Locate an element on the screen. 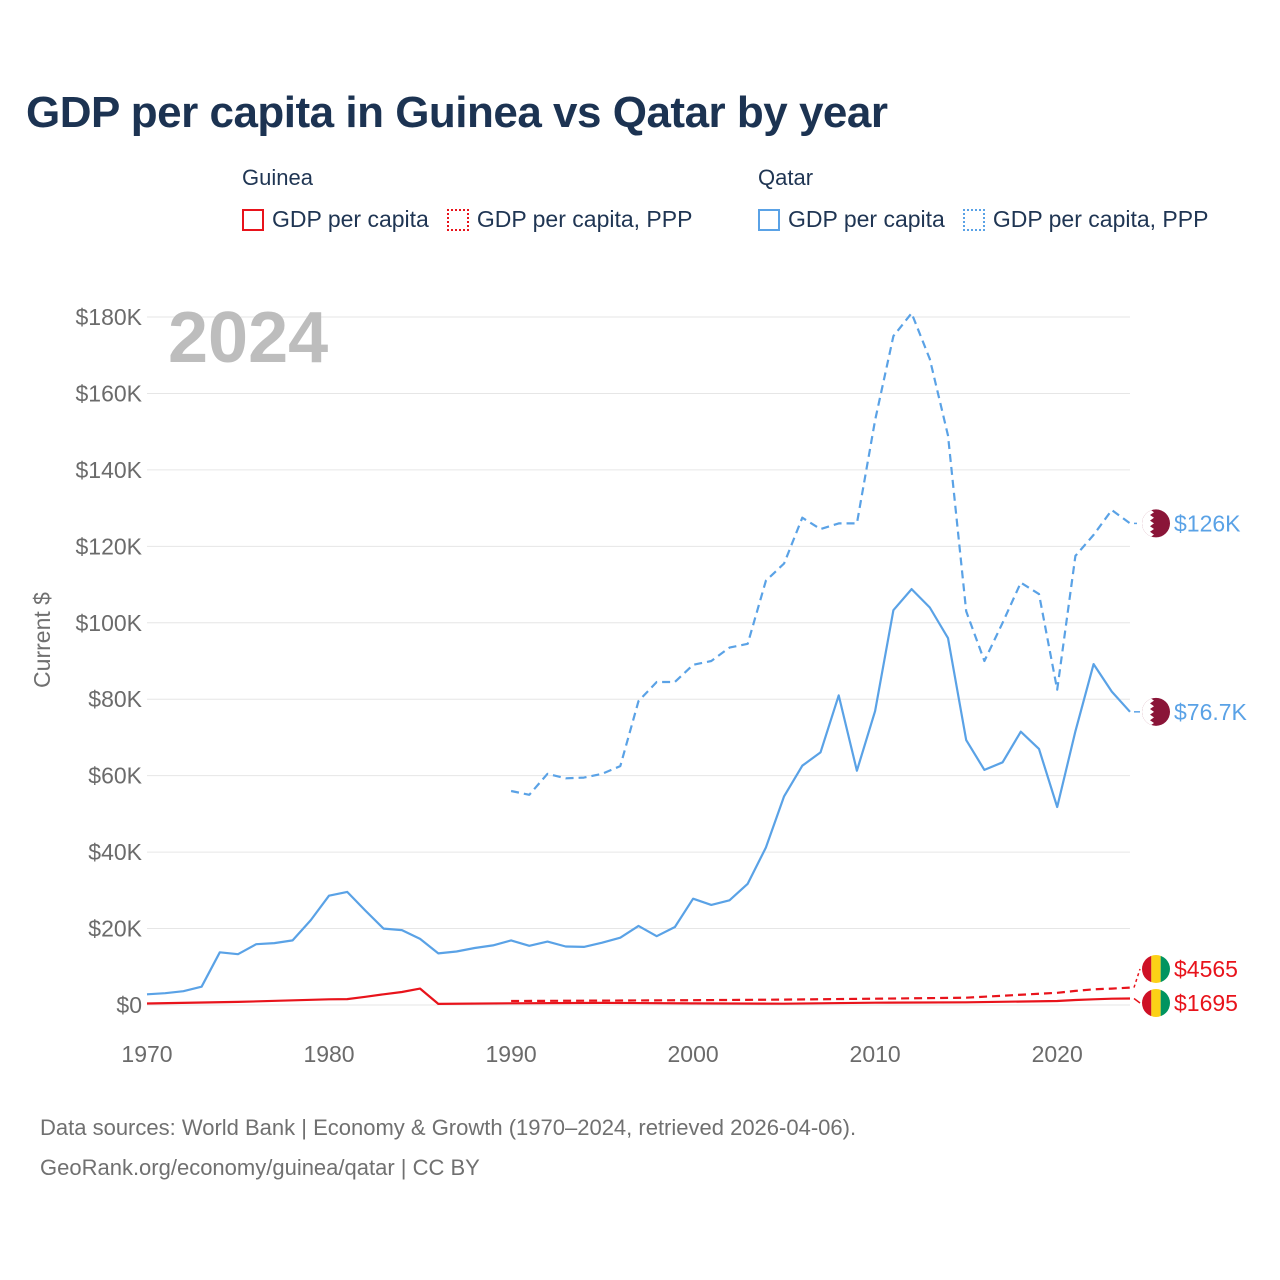 The height and width of the screenshot is (1280, 1280). series-line-guinea-gdp-per-capita is located at coordinates (638, 996).